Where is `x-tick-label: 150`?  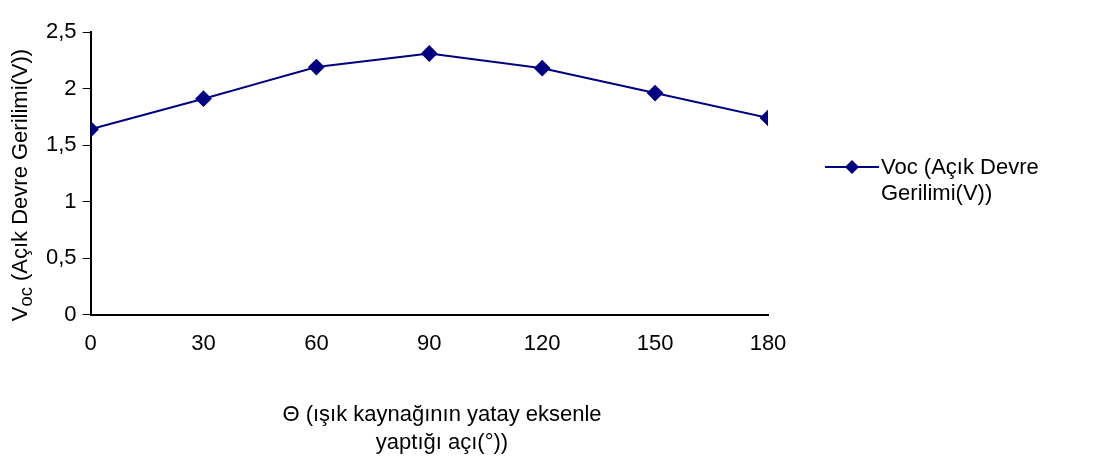 x-tick-label: 150 is located at coordinates (655, 342).